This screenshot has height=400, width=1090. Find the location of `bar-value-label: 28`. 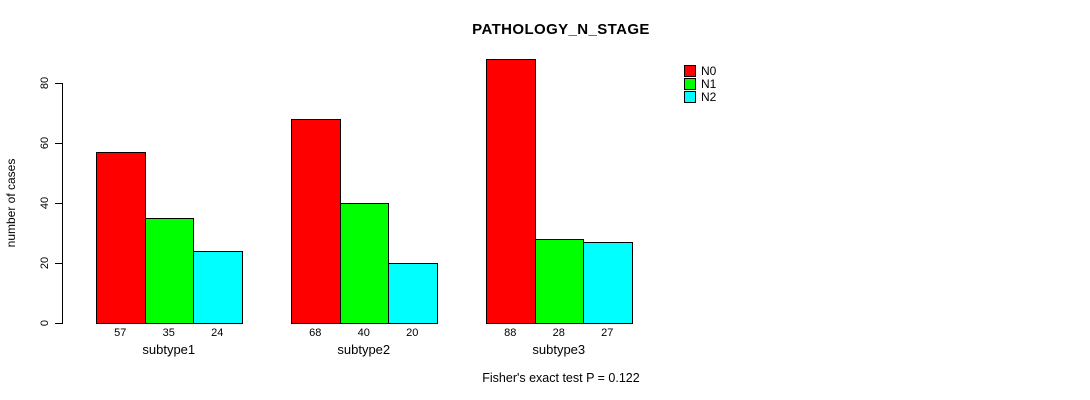

bar-value-label: 28 is located at coordinates (558, 333).